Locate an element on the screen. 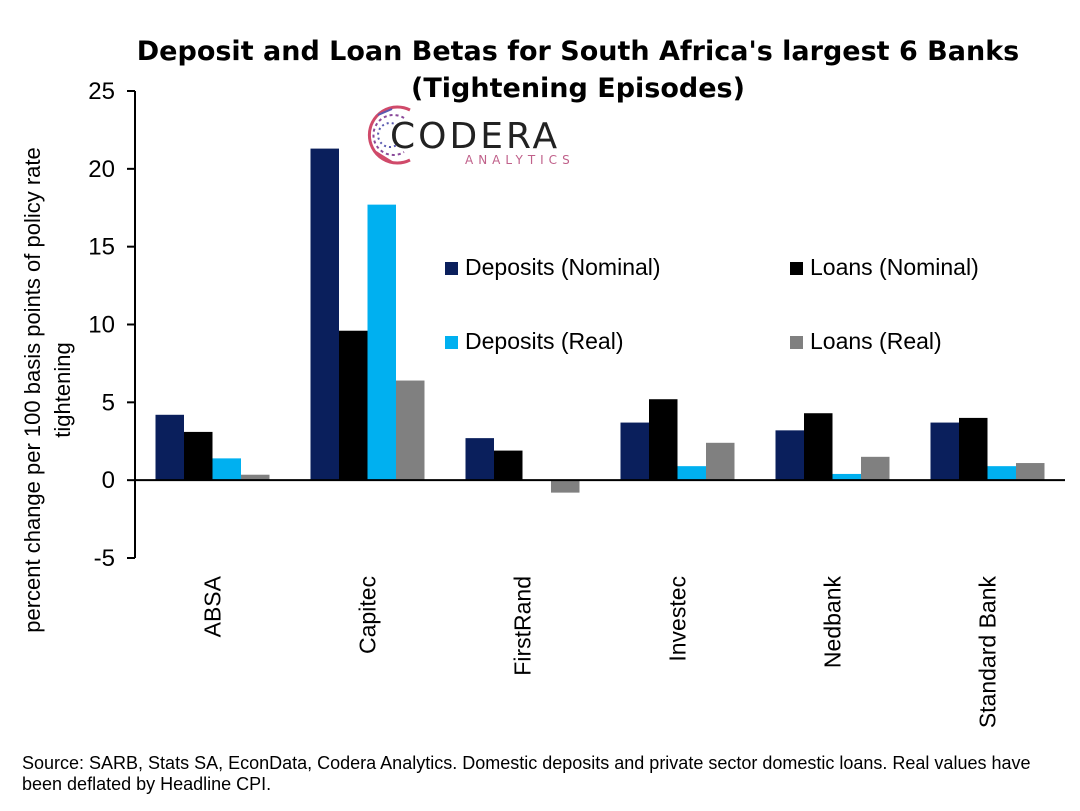  category-label: FirstRand is located at coordinates (523, 626).